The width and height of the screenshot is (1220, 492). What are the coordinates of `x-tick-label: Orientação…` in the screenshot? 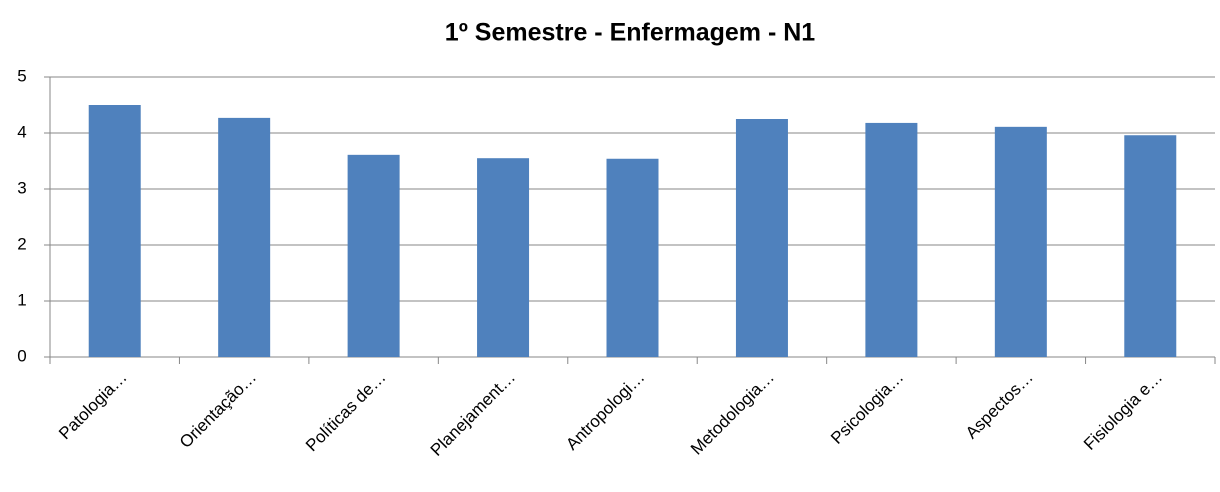 It's located at (218, 410).